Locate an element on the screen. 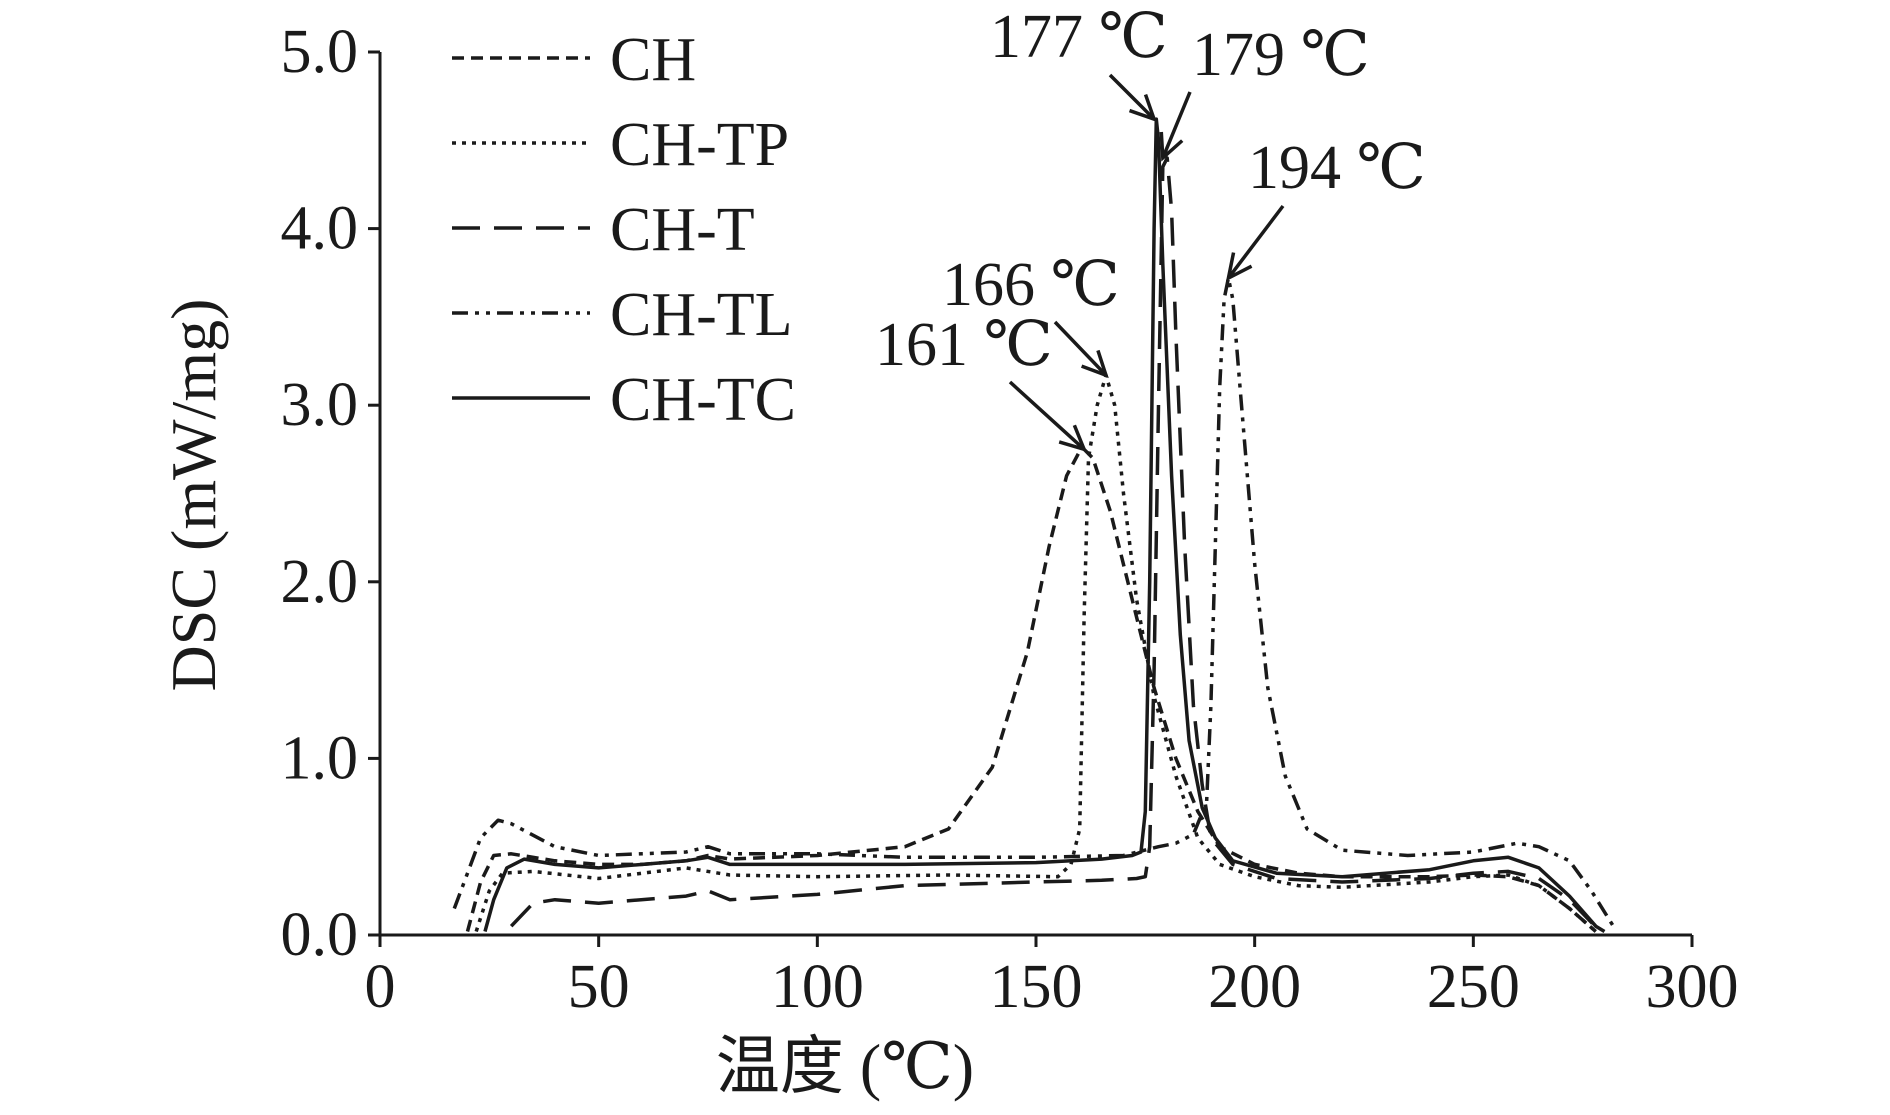  y-tick-label: 4.0 is located at coordinates (320, 229).